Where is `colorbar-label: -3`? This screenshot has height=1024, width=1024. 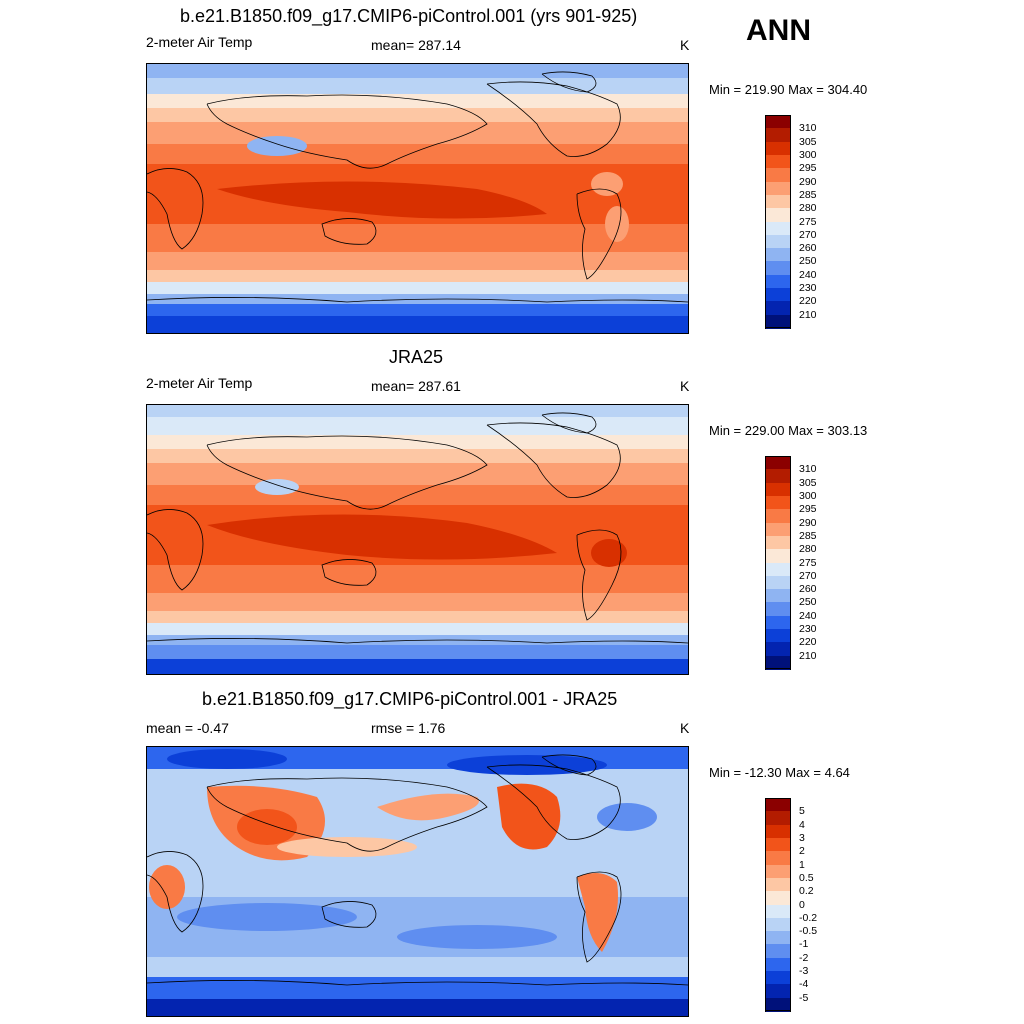
colorbar-label: -3 is located at coordinates (804, 971).